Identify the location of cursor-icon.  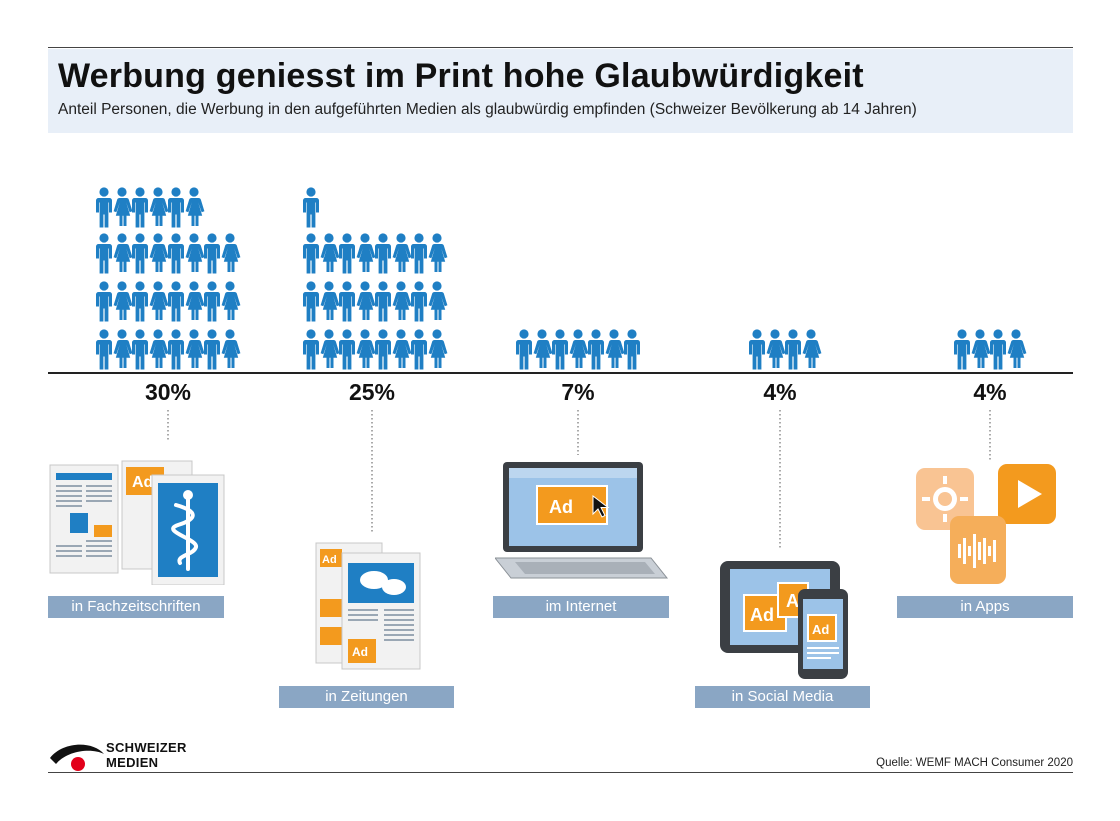
(601, 506).